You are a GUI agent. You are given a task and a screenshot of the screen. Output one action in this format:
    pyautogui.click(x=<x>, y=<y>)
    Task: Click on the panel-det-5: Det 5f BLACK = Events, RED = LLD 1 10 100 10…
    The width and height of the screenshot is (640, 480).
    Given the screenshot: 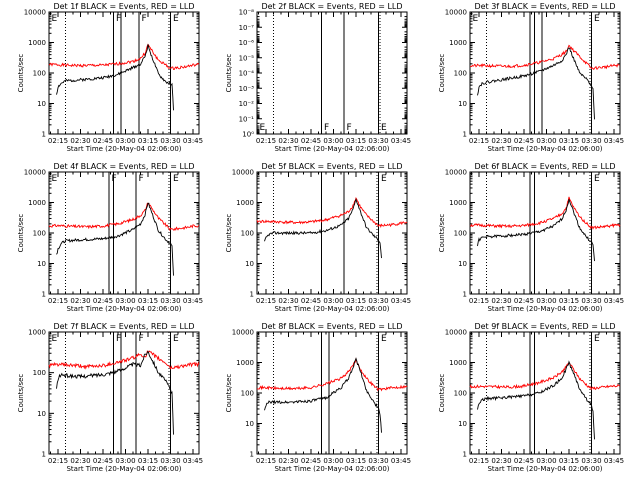 What is the action you would take?
    pyautogui.click(x=318, y=237)
    